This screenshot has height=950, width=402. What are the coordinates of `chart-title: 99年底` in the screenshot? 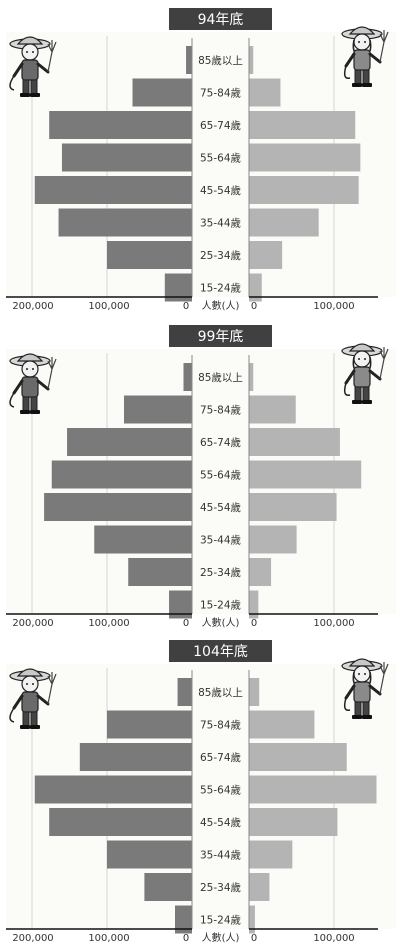 It's located at (221, 337).